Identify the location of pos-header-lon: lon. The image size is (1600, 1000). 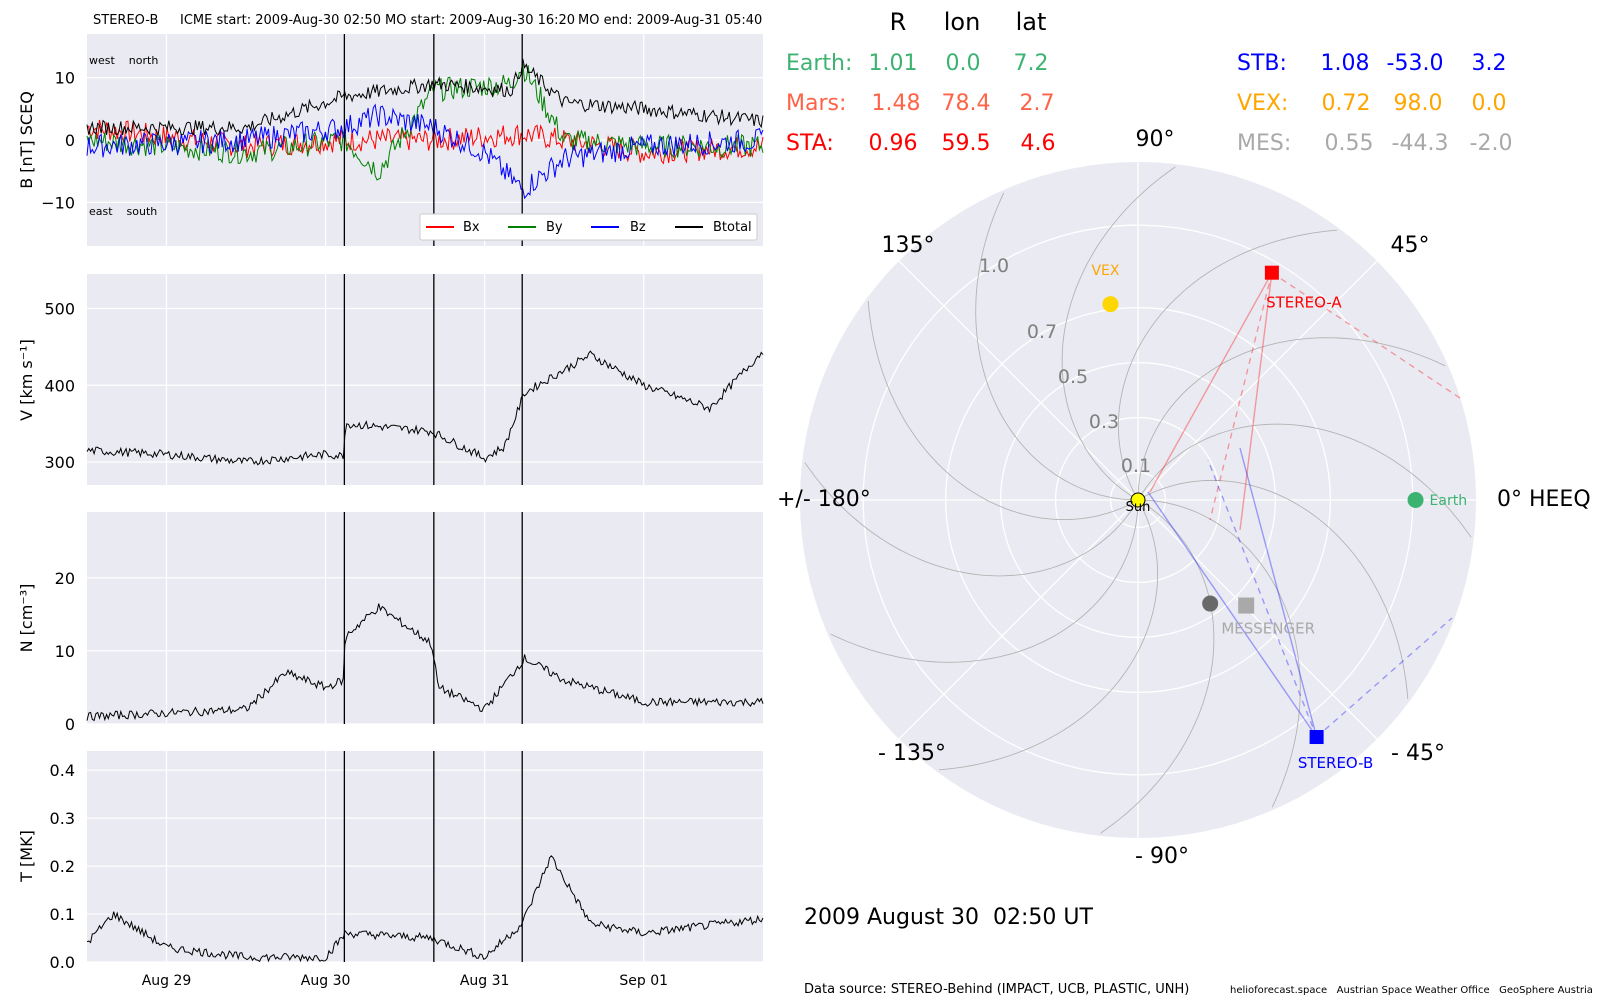
(962, 22).